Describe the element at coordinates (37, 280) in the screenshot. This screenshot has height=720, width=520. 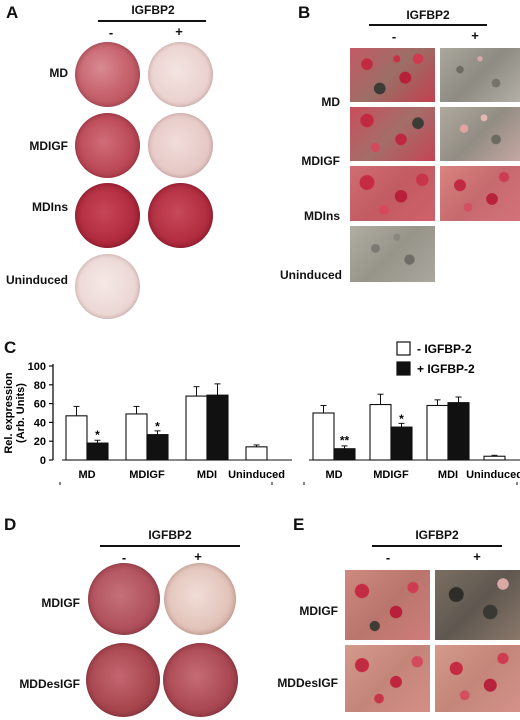
I see `panel-a-row-label-uninduced: Uninduced` at that location.